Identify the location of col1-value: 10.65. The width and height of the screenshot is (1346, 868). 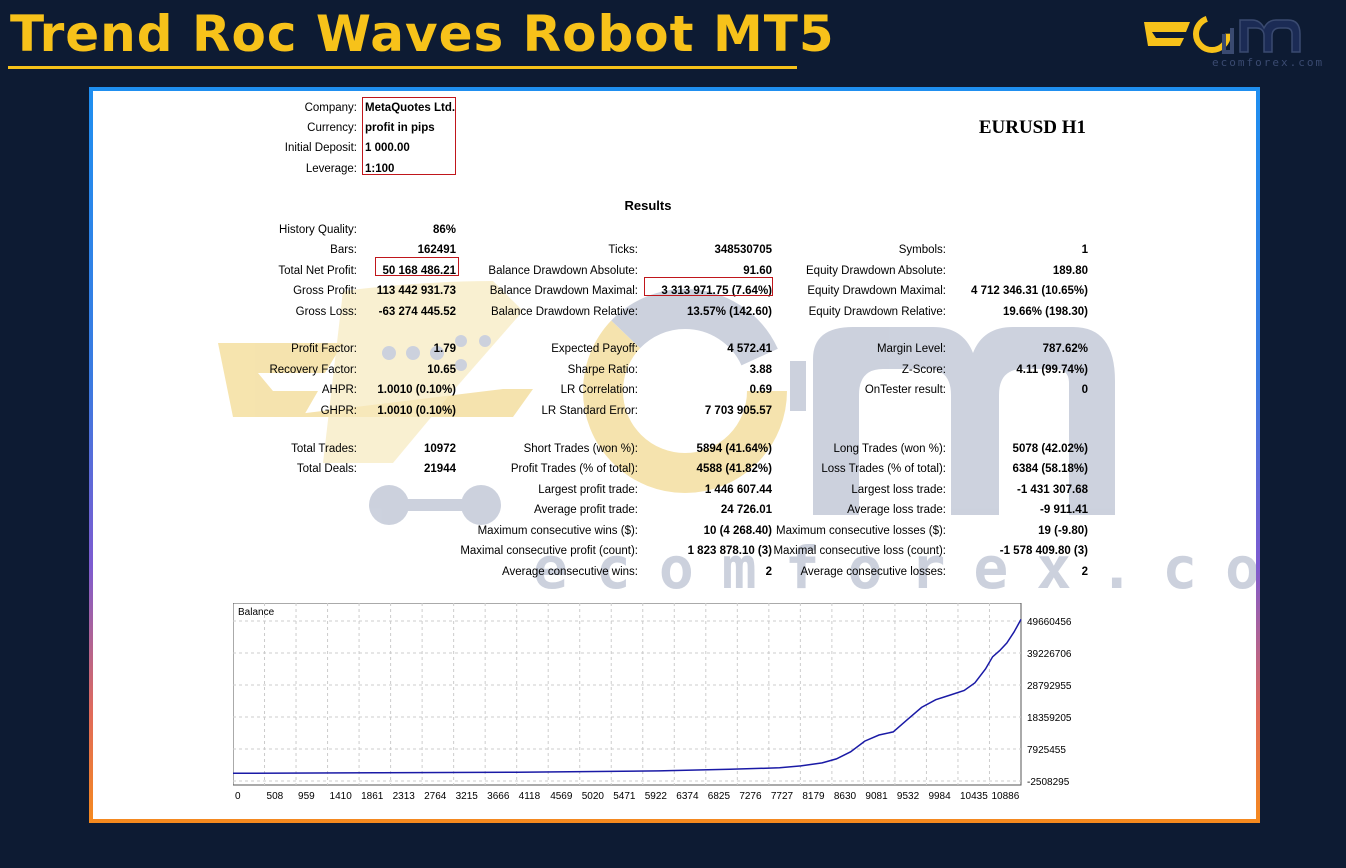
(441, 370).